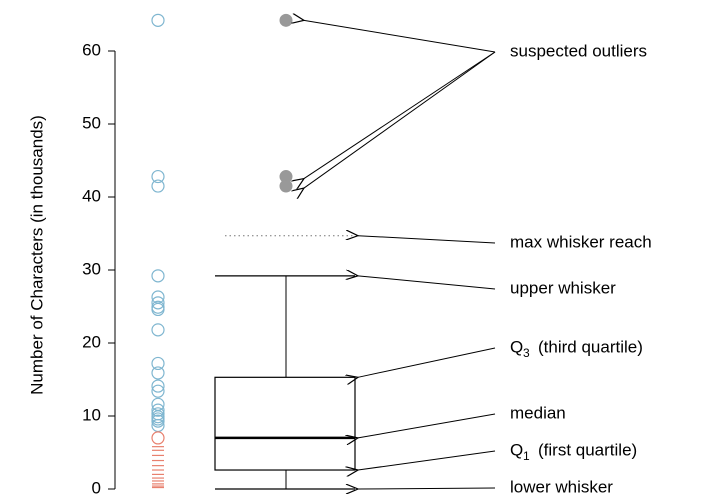 This screenshot has width=701, height=501. Describe the element at coordinates (91, 195) in the screenshot. I see `y-tick-label: 40` at that location.